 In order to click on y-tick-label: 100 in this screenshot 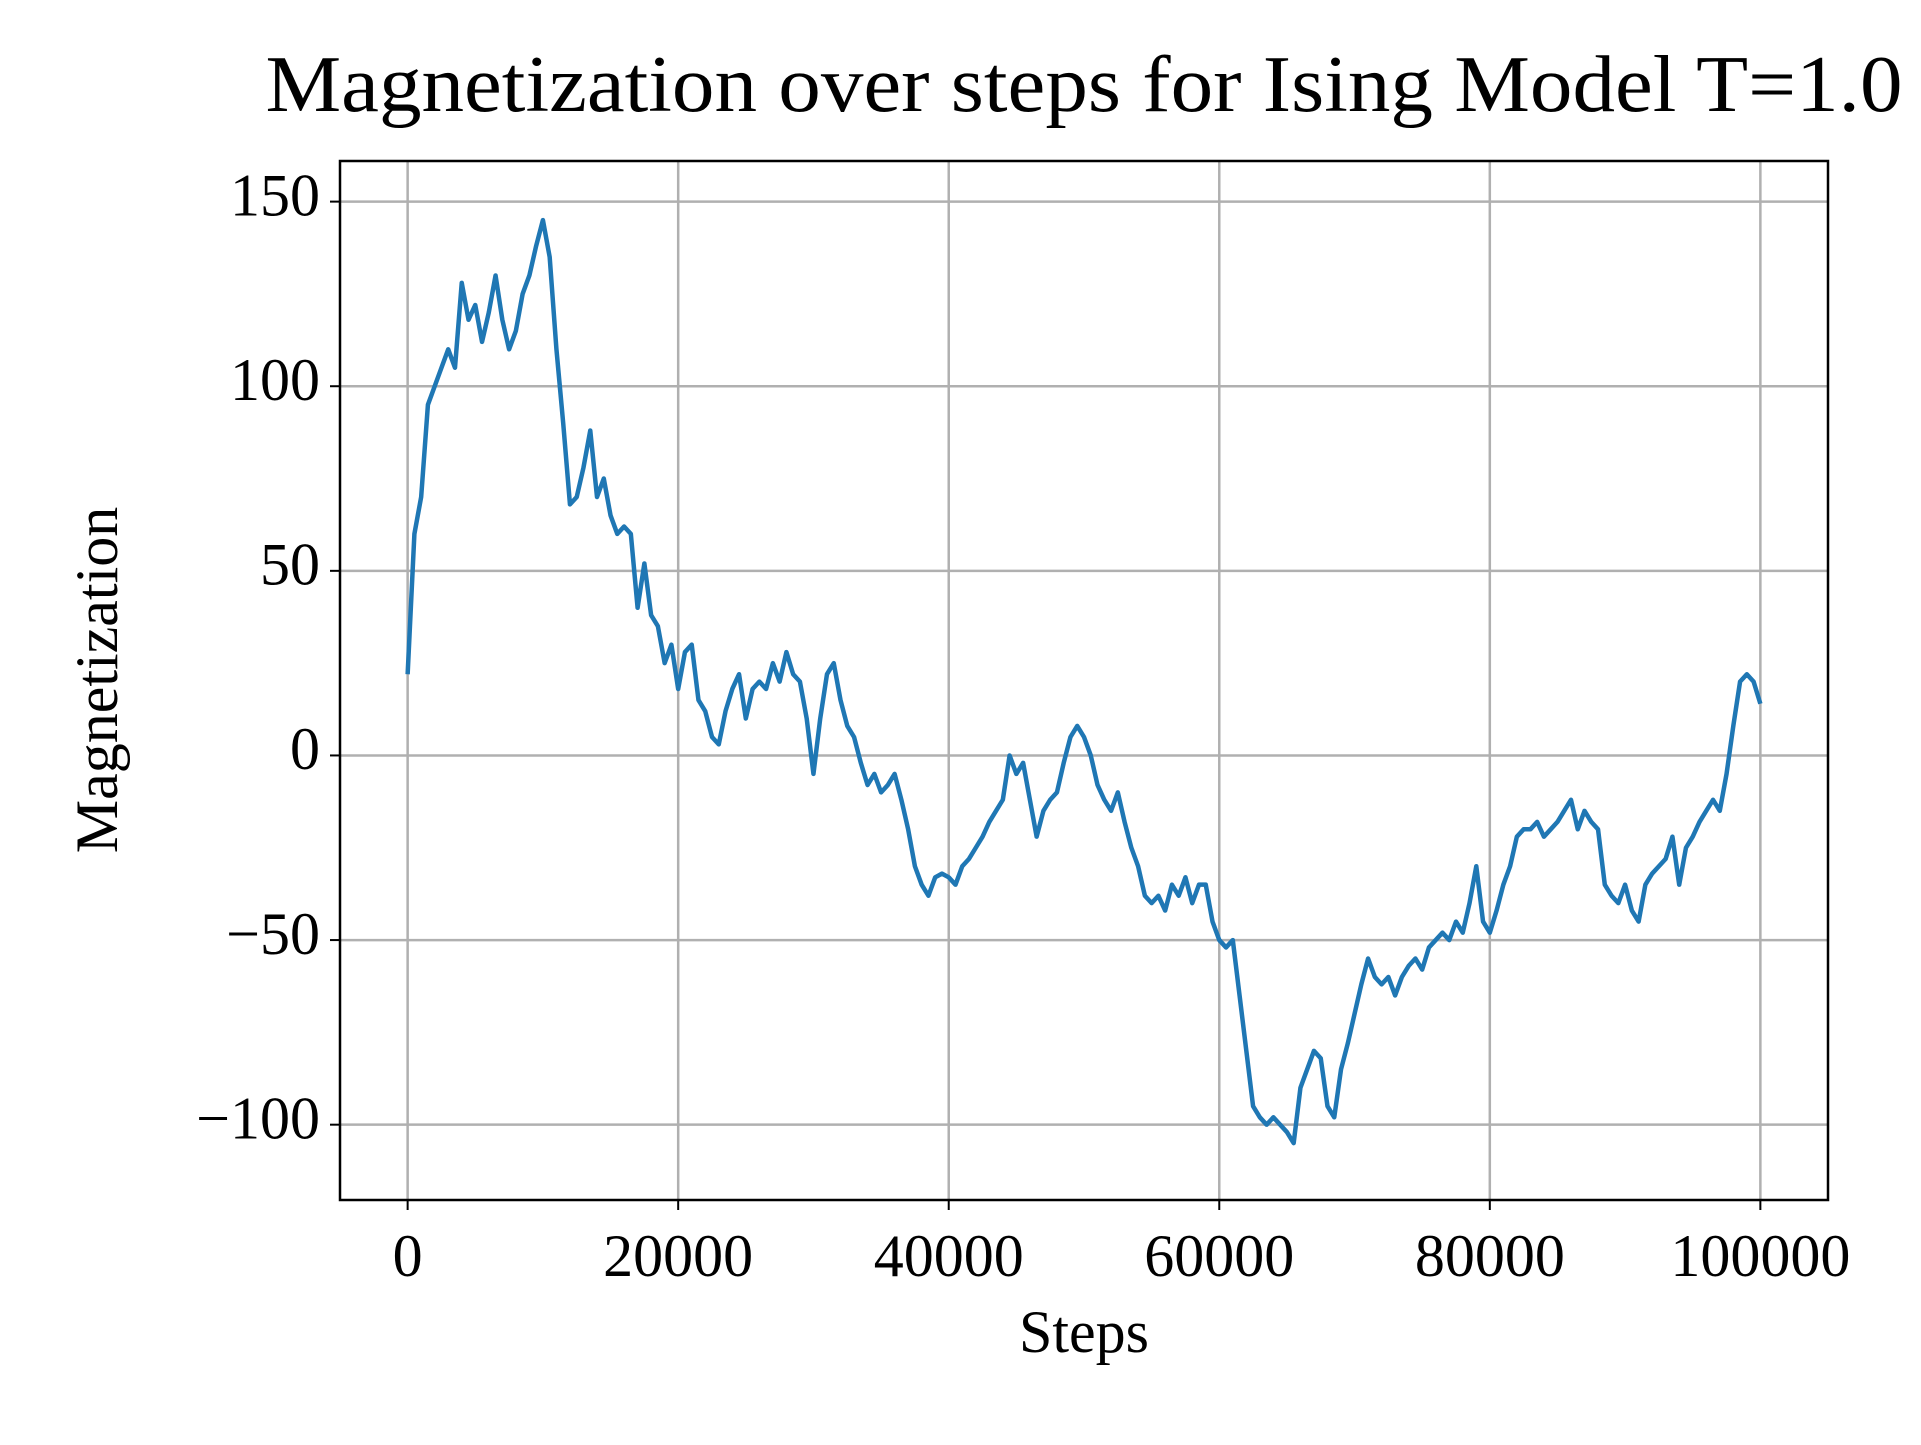, I will do `click(275, 380)`.